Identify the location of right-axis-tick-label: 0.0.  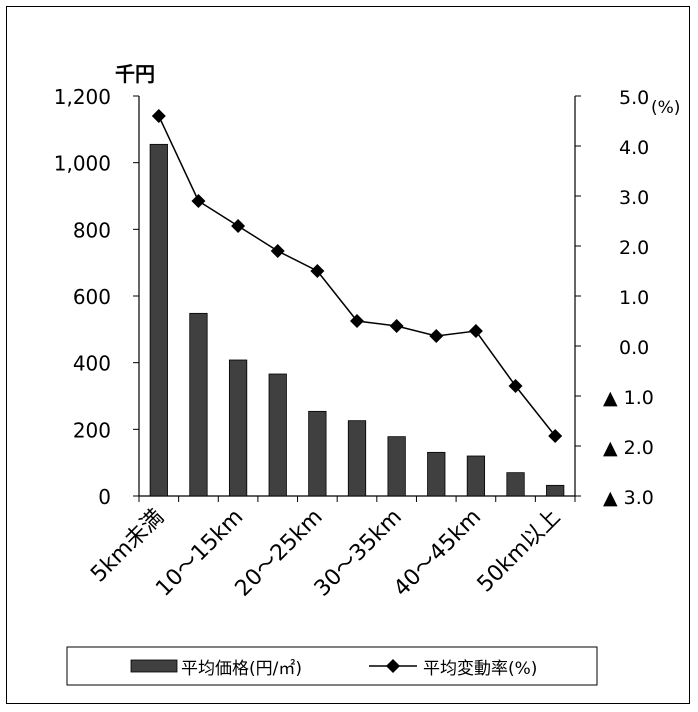
(634, 348).